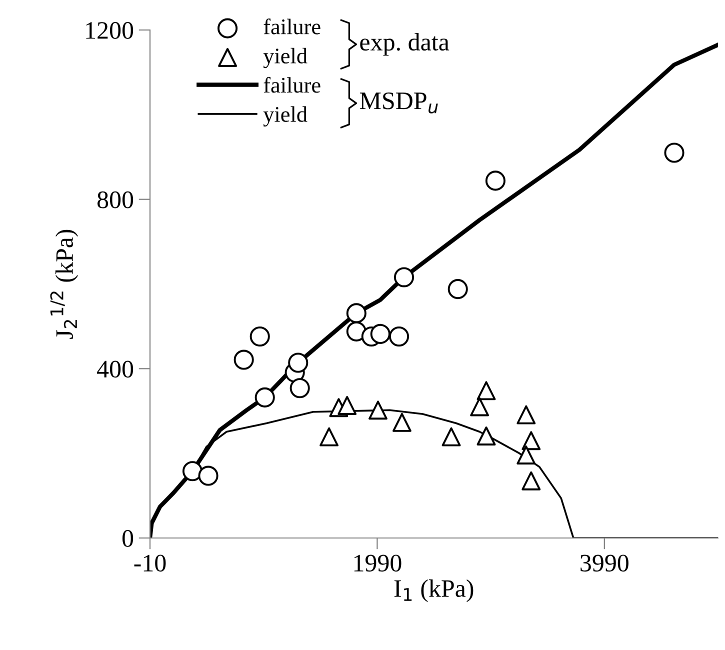 Image resolution: width=725 pixels, height=650 pixels. I want to click on y-tick-label: 800, so click(115, 199).